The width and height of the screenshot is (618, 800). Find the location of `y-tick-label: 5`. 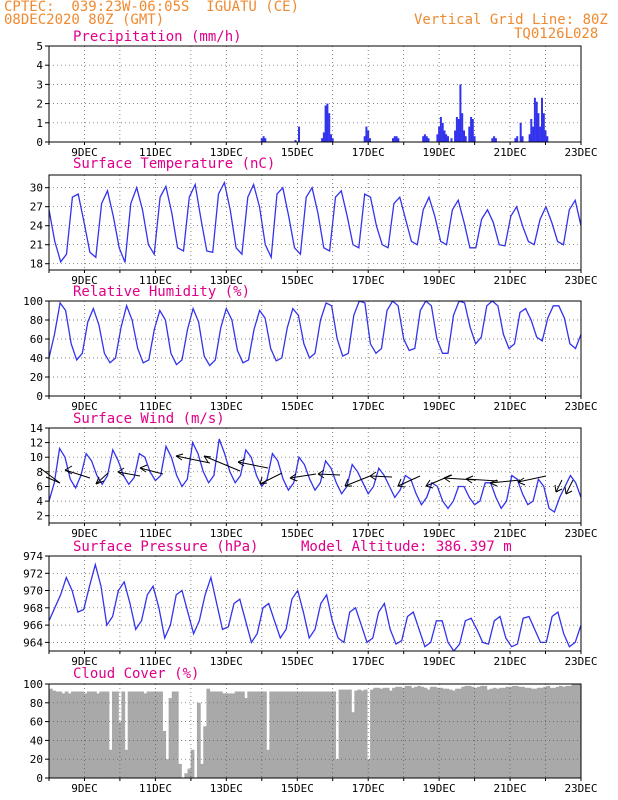

y-tick-label: 5 is located at coordinates (39, 46).